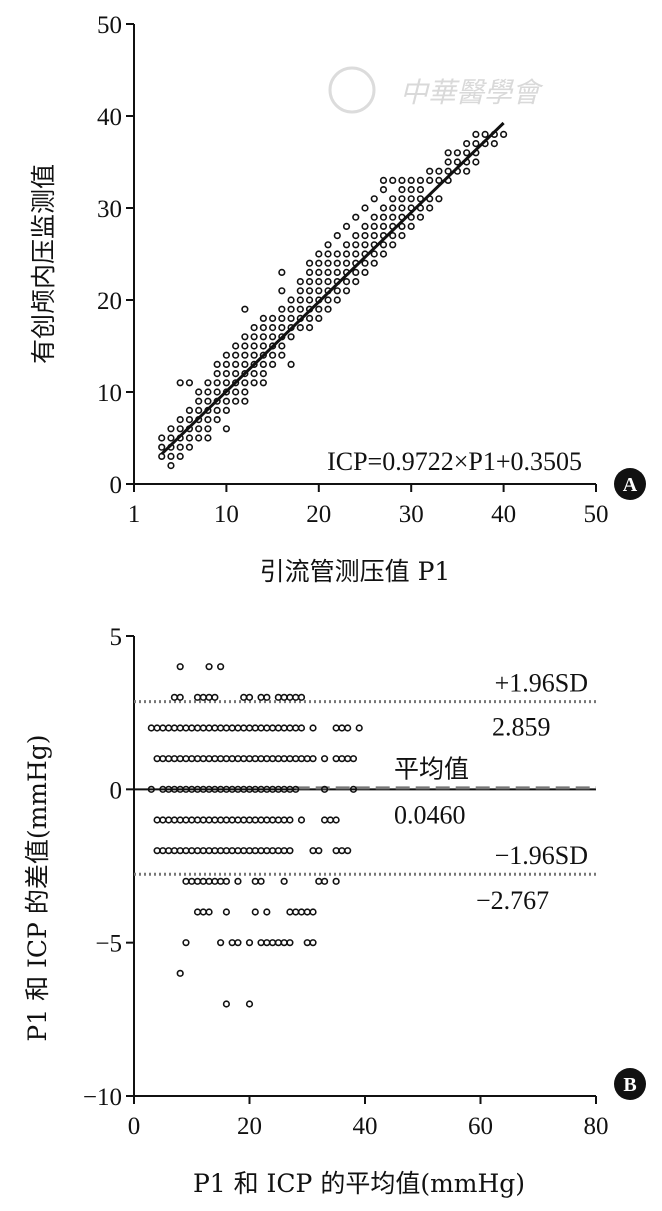  What do you see at coordinates (368, 506) in the screenshot?
I see `panel-a-x-ticks: 1 10 20 30 40 50` at bounding box center [368, 506].